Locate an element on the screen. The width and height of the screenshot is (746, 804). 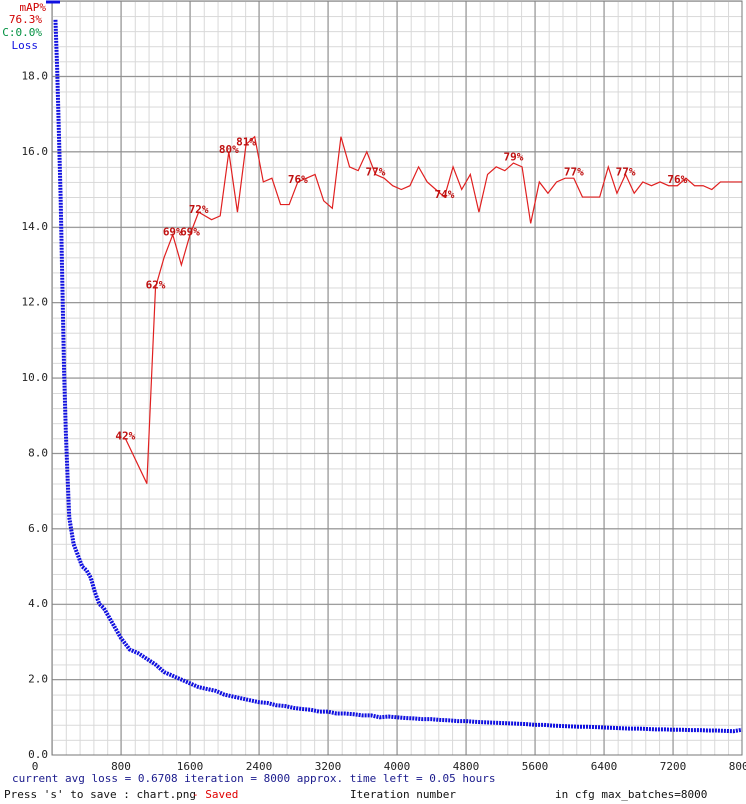
x-tick-label: 5600 is located at coordinates (535, 766).